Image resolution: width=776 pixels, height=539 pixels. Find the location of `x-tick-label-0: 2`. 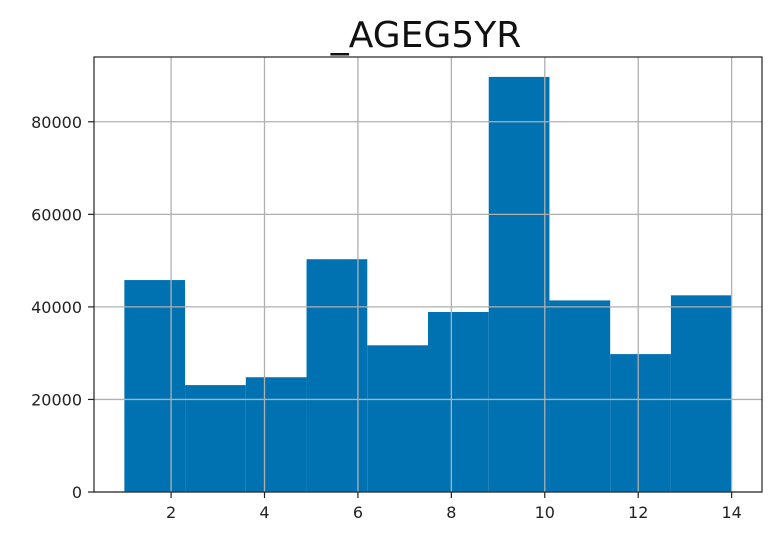

x-tick-label-0: 2 is located at coordinates (171, 512).